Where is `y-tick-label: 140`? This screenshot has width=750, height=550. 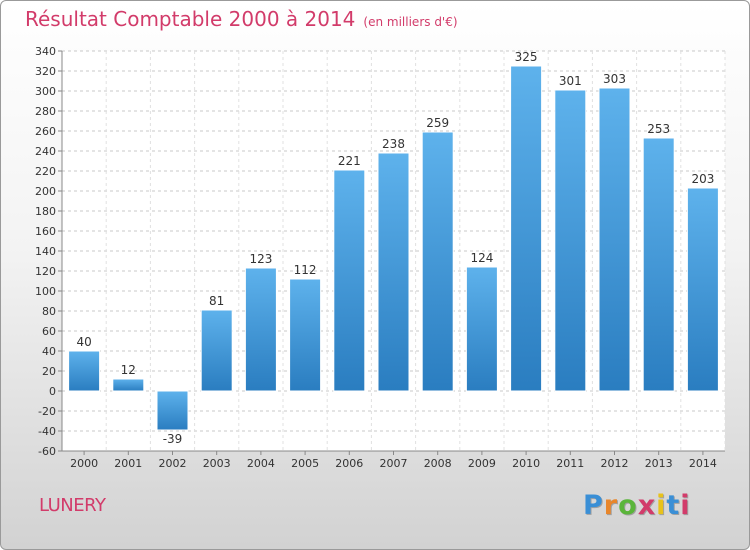 y-tick-label: 140 is located at coordinates (45, 251).